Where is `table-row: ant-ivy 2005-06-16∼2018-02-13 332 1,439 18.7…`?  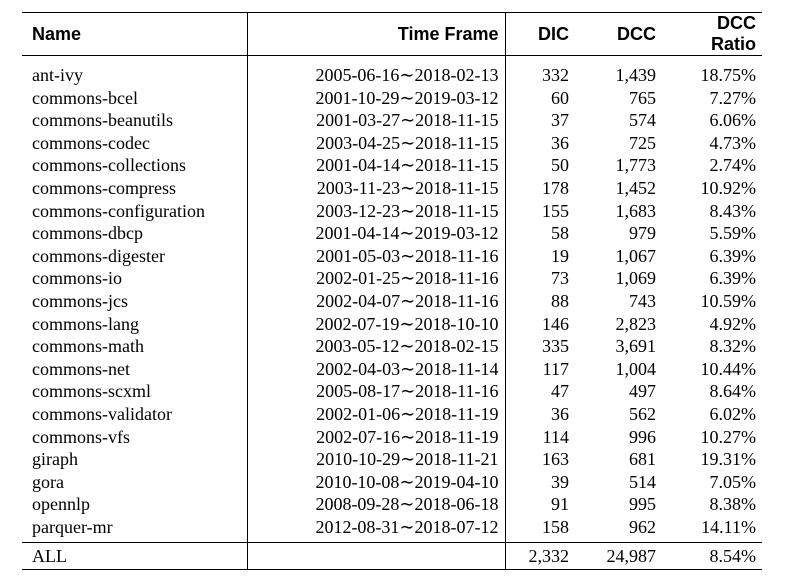 table-row: ant-ivy 2005-06-16∼2018-02-13 332 1,439 18.7… is located at coordinates (392, 71).